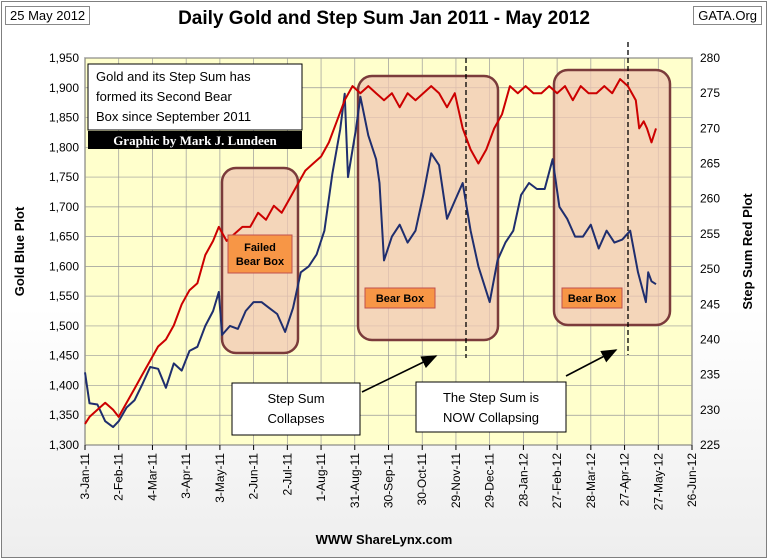 This screenshot has width=768, height=559. I want to click on x-tick-label: 31-Aug-11, so click(355, 480).